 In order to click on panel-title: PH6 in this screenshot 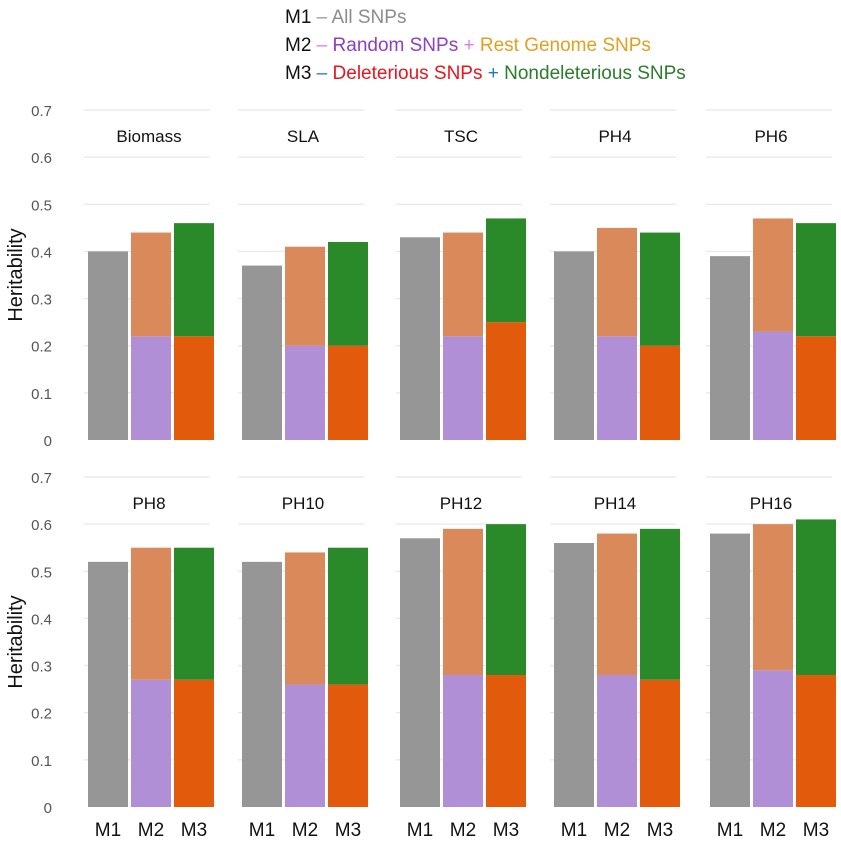, I will do `click(770, 136)`.